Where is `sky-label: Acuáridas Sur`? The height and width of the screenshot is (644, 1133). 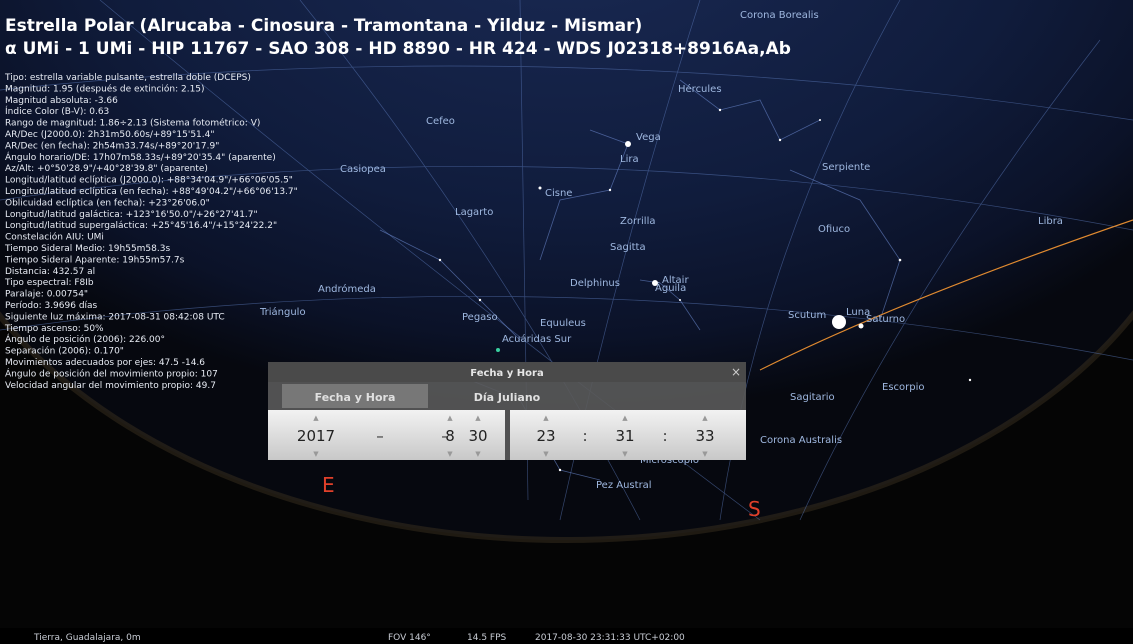 sky-label: Acuáridas Sur is located at coordinates (537, 339).